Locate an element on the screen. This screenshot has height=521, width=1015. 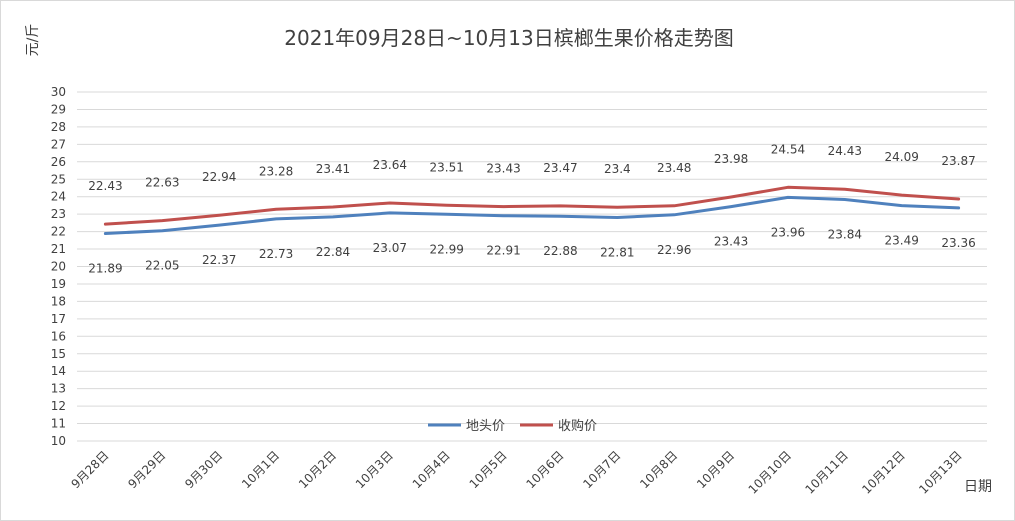
y-tick-label: 13 is located at coordinates (58, 389).